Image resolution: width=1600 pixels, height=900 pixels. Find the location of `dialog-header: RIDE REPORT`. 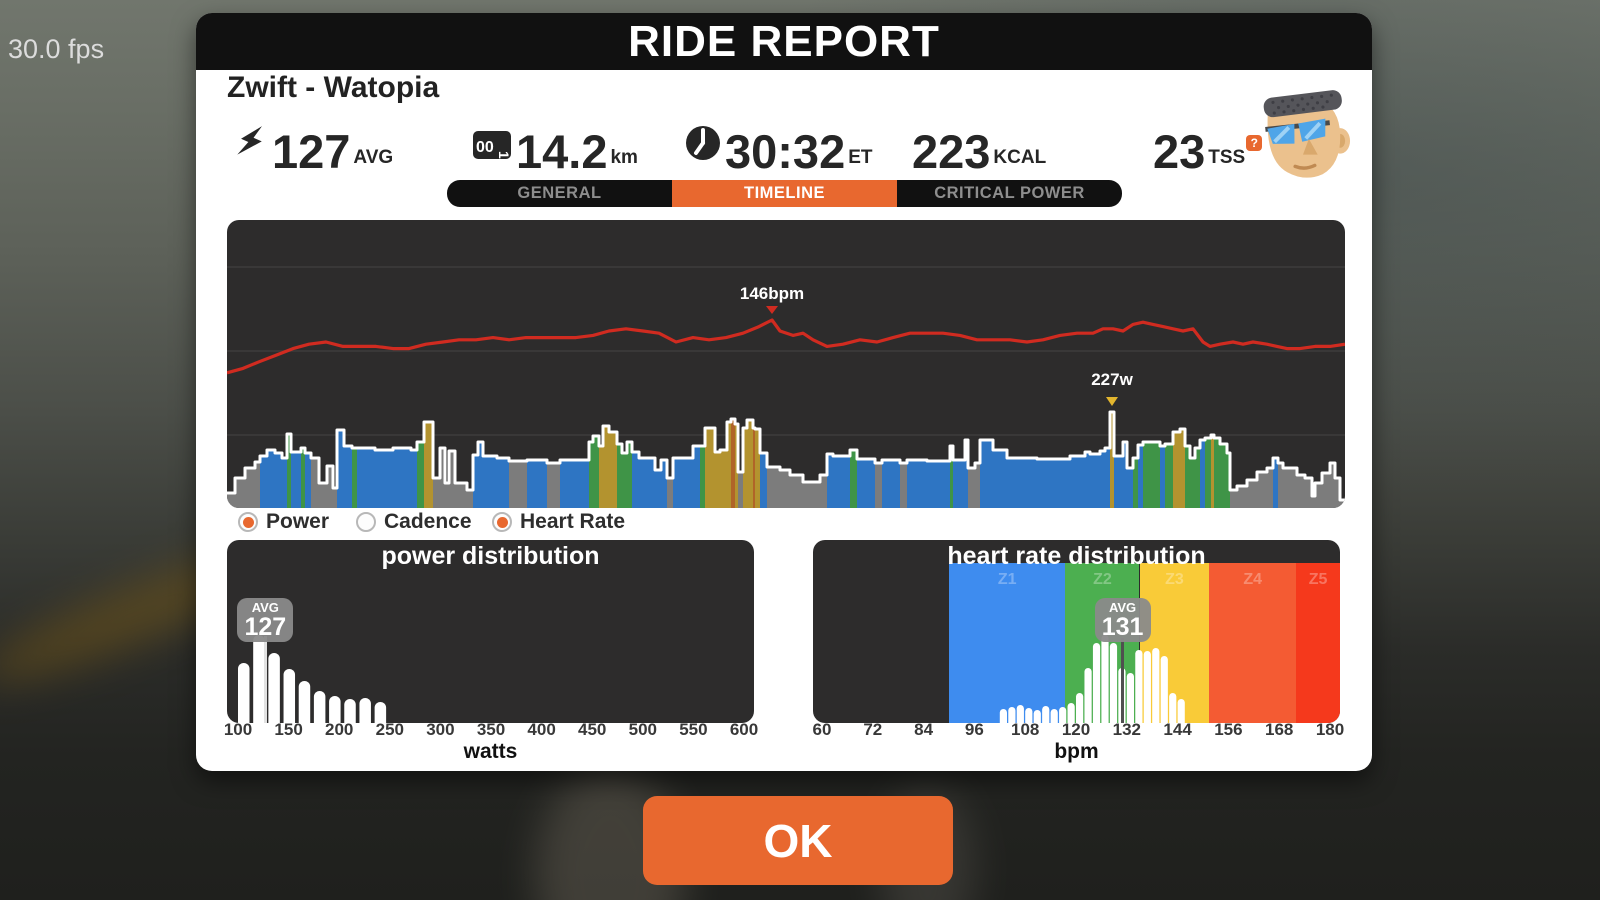

dialog-header: RIDE REPORT is located at coordinates (784, 41).